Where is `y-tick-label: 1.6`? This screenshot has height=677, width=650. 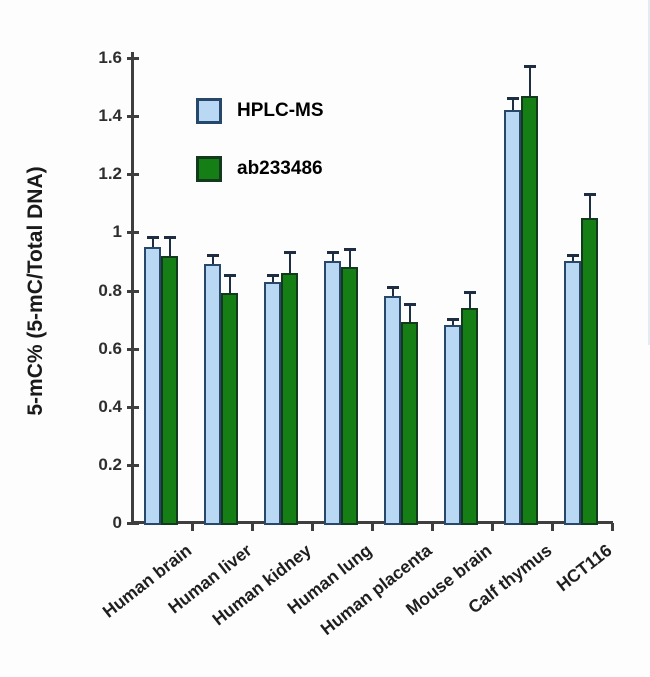 y-tick-label: 1.6 is located at coordinates (110, 57).